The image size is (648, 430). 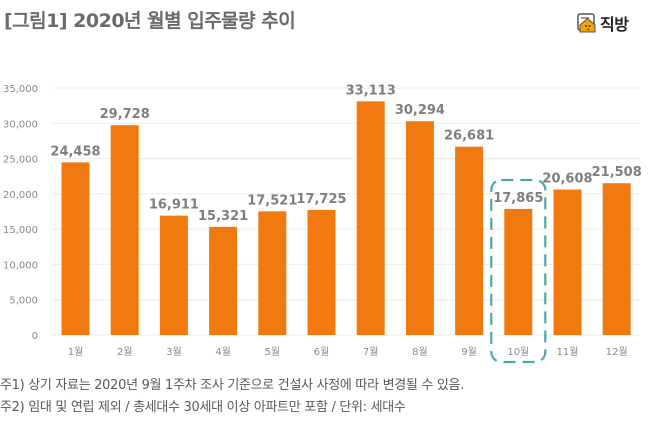 I want to click on y-tick-label: 30,000, so click(x=20, y=124).